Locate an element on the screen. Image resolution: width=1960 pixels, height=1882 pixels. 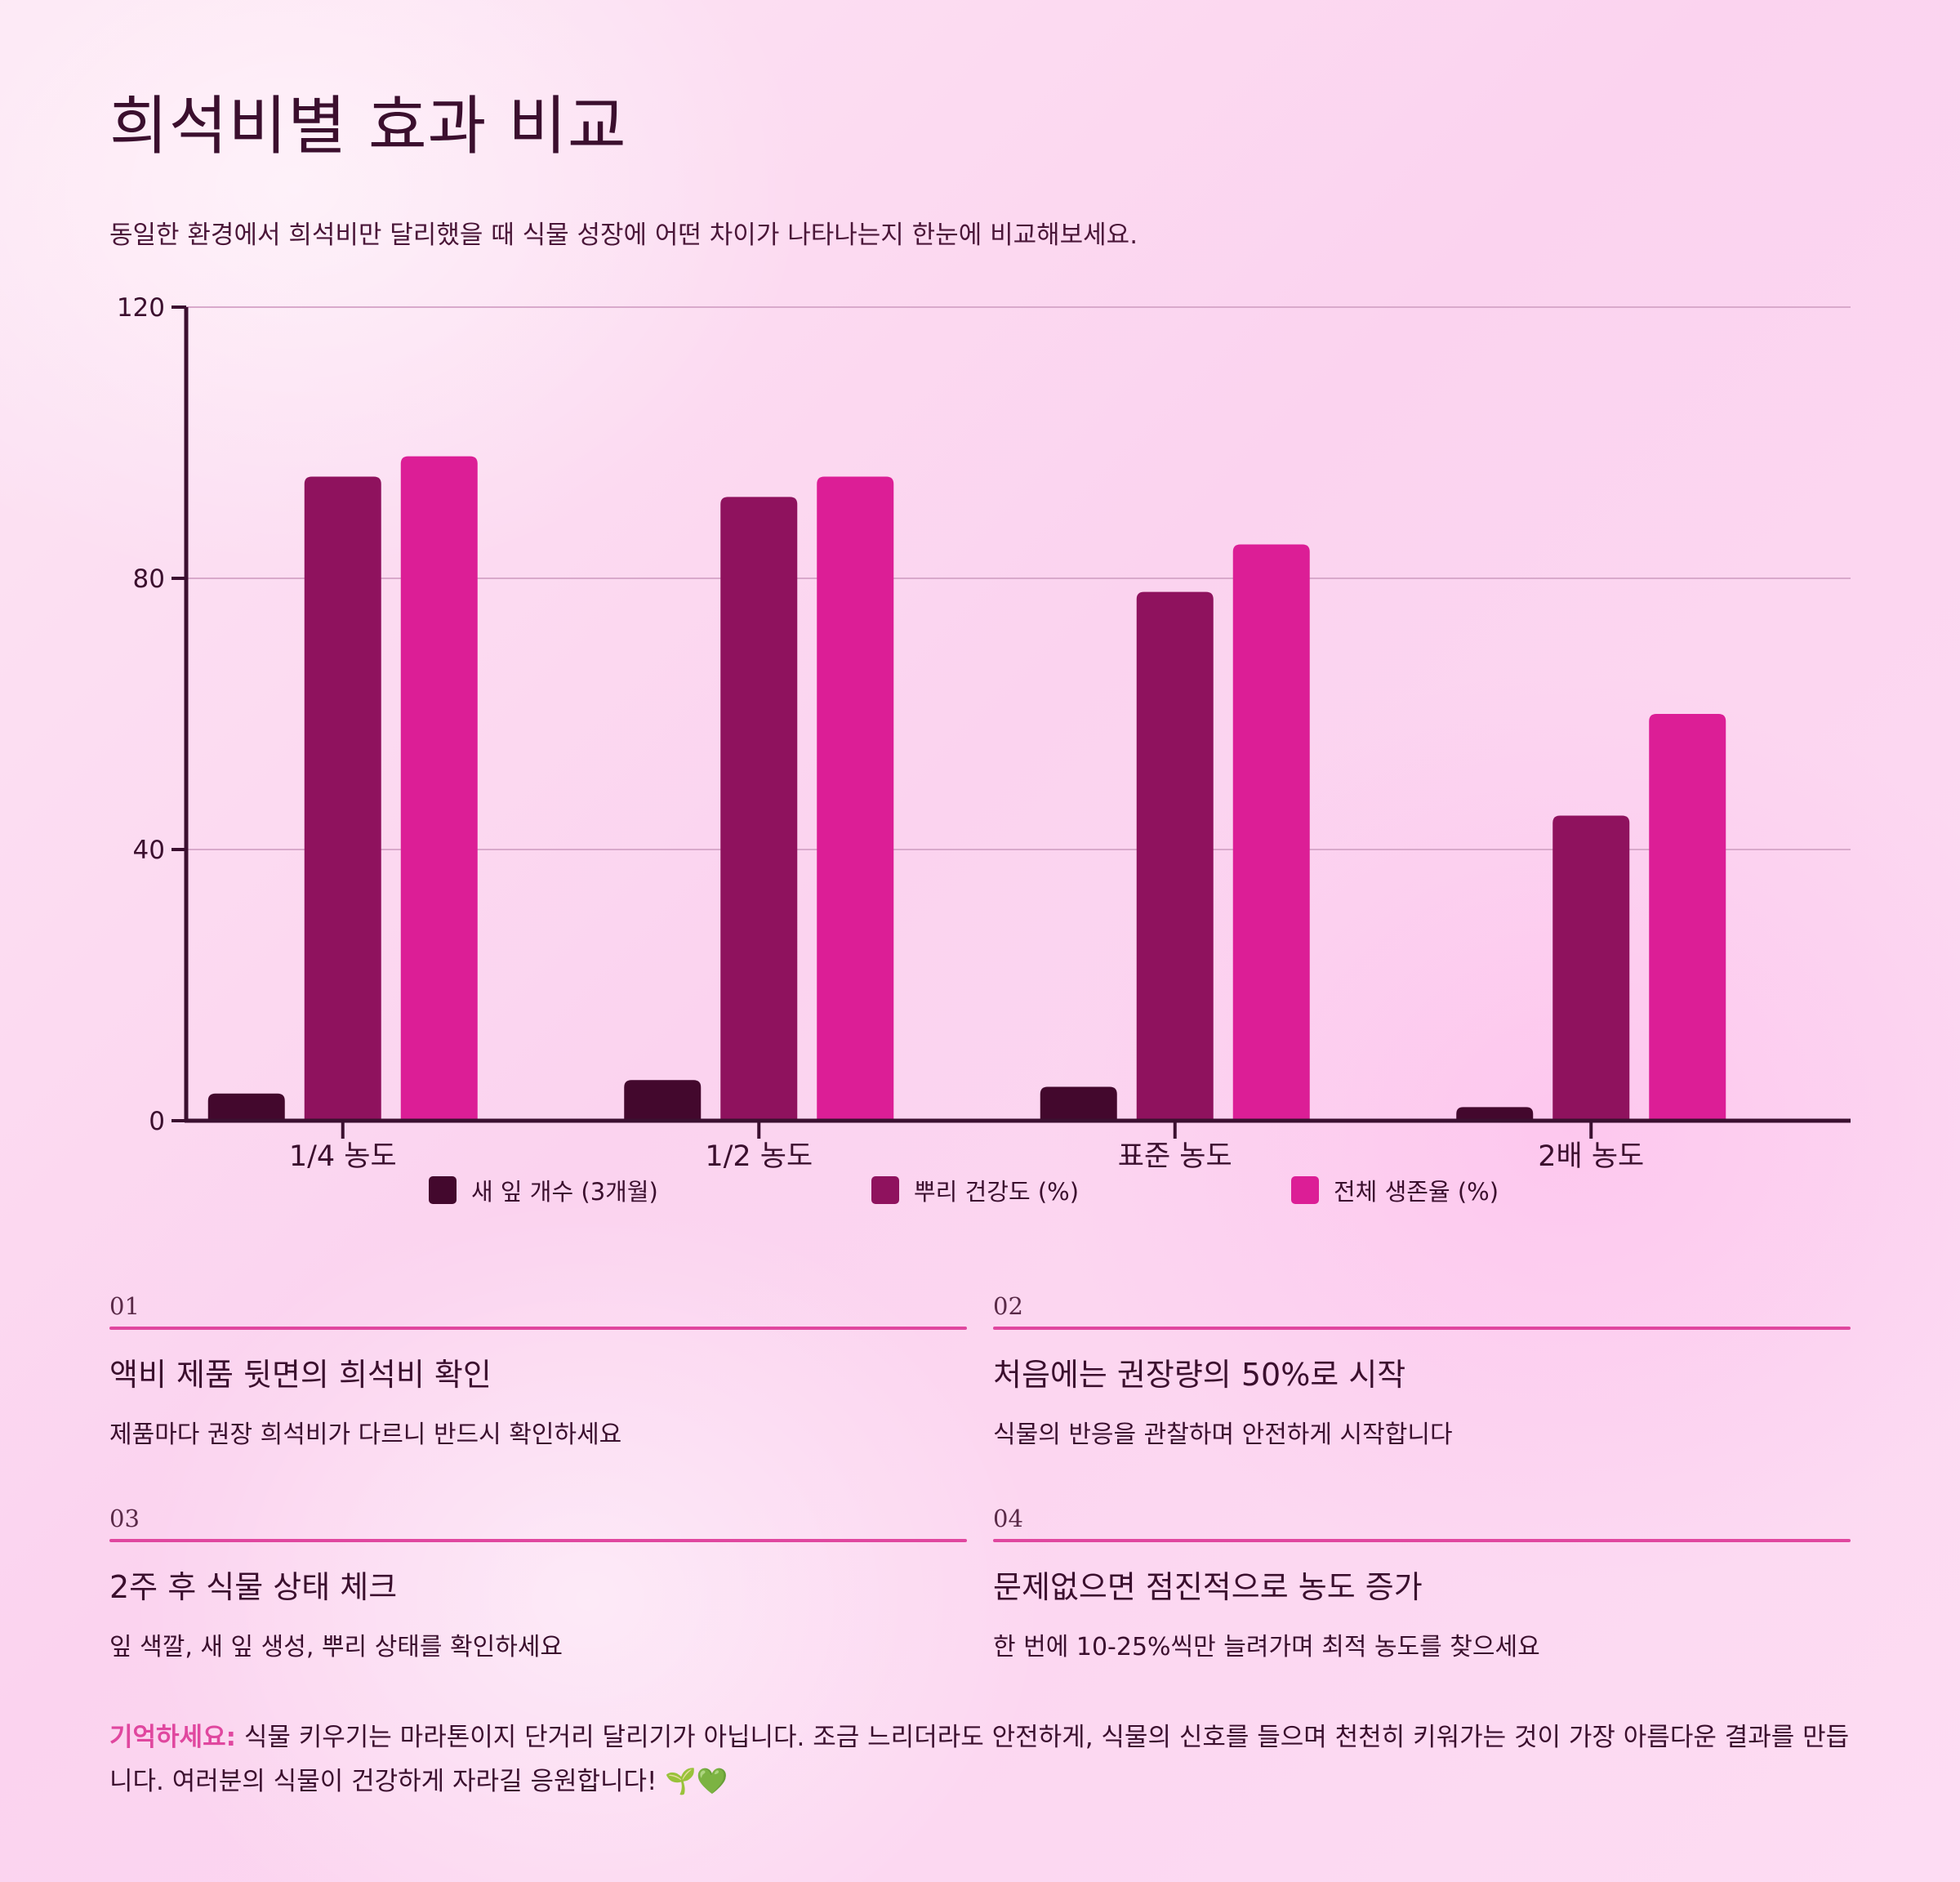
legend-item-new-leaves: 새 잎 개수 (3개월) is located at coordinates (543, 1190).